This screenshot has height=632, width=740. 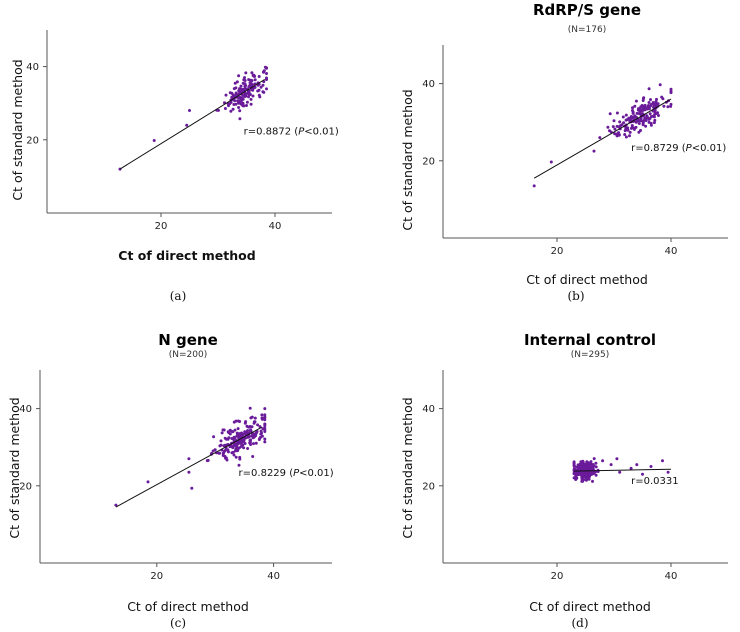 What do you see at coordinates (678, 148) in the screenshot?
I see `correlation-annotation: r=0.8729 (P<0.01)` at bounding box center [678, 148].